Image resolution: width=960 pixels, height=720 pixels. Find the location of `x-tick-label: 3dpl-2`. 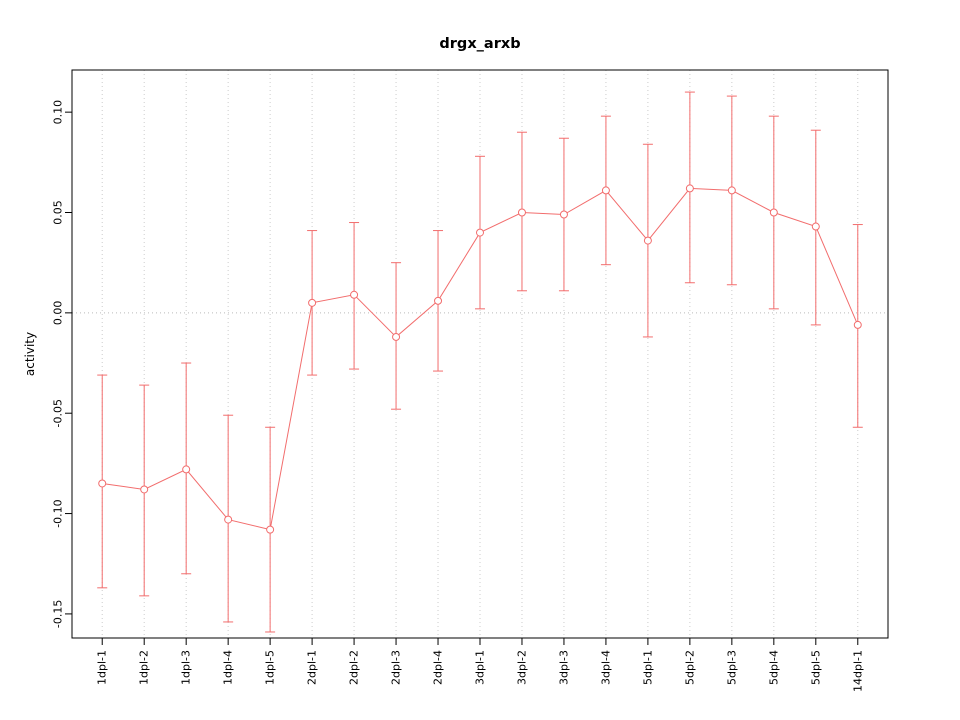

x-tick-label: 3dpl-2 is located at coordinates (521, 667).